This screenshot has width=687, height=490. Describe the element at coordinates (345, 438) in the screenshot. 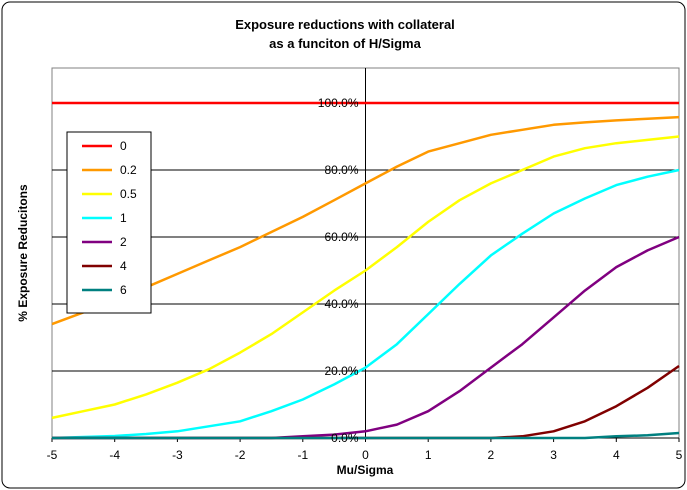

I see `y-tick-label: 0.0%` at that location.